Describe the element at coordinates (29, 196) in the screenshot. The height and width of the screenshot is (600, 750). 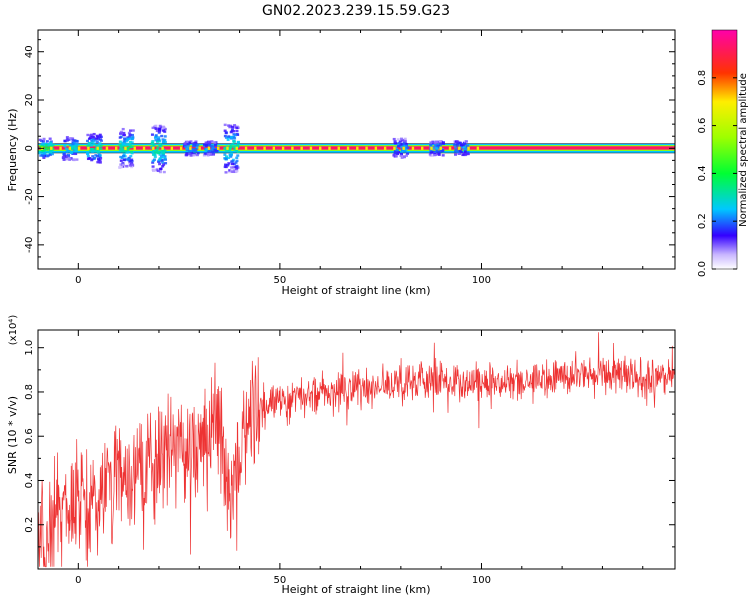
I see `y-tick-label: -20` at that location.